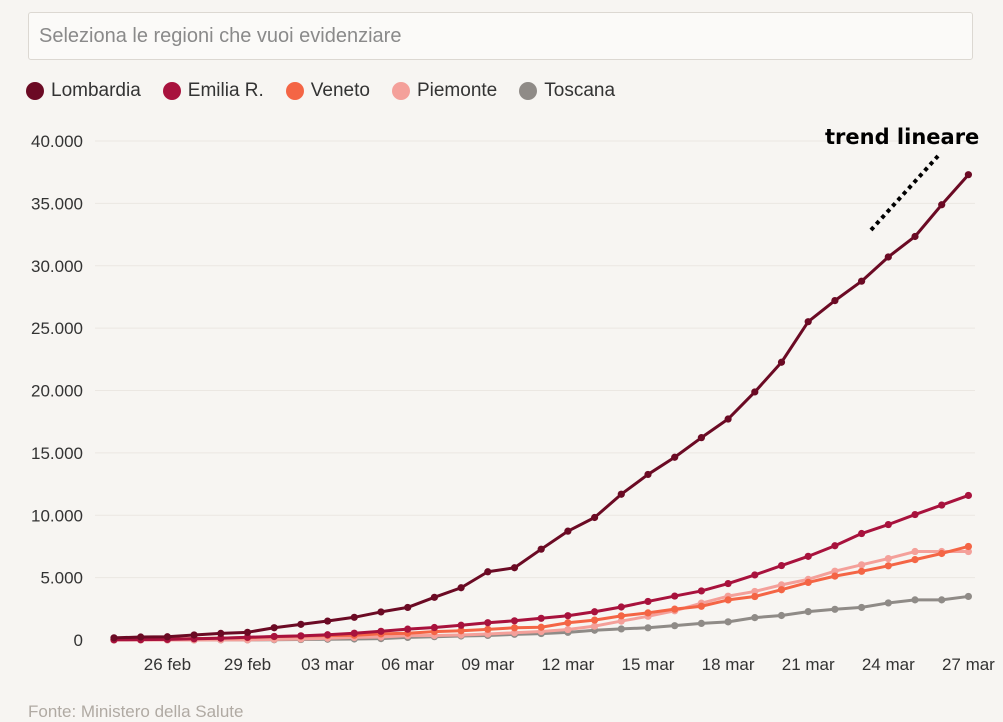  I want to click on y-tick-label: 10.000, so click(57, 515).